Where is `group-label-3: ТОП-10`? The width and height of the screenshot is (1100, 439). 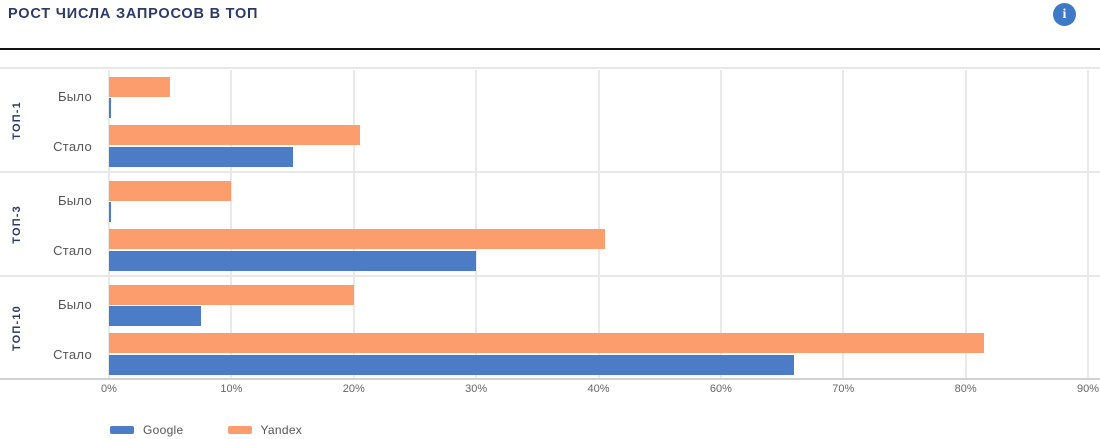
group-label-3: ТОП-10 is located at coordinates (17, 328).